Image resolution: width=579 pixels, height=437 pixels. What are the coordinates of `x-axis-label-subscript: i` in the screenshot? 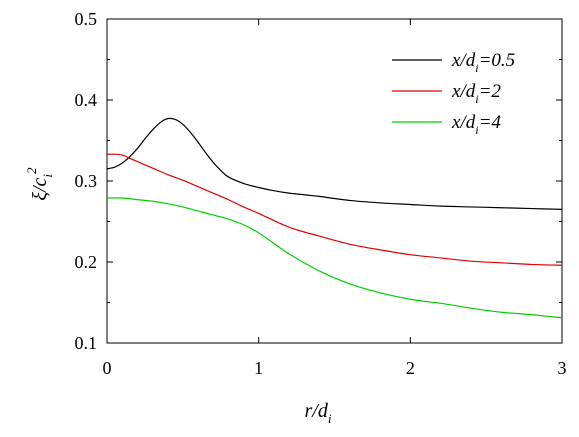 It's located at (330, 418).